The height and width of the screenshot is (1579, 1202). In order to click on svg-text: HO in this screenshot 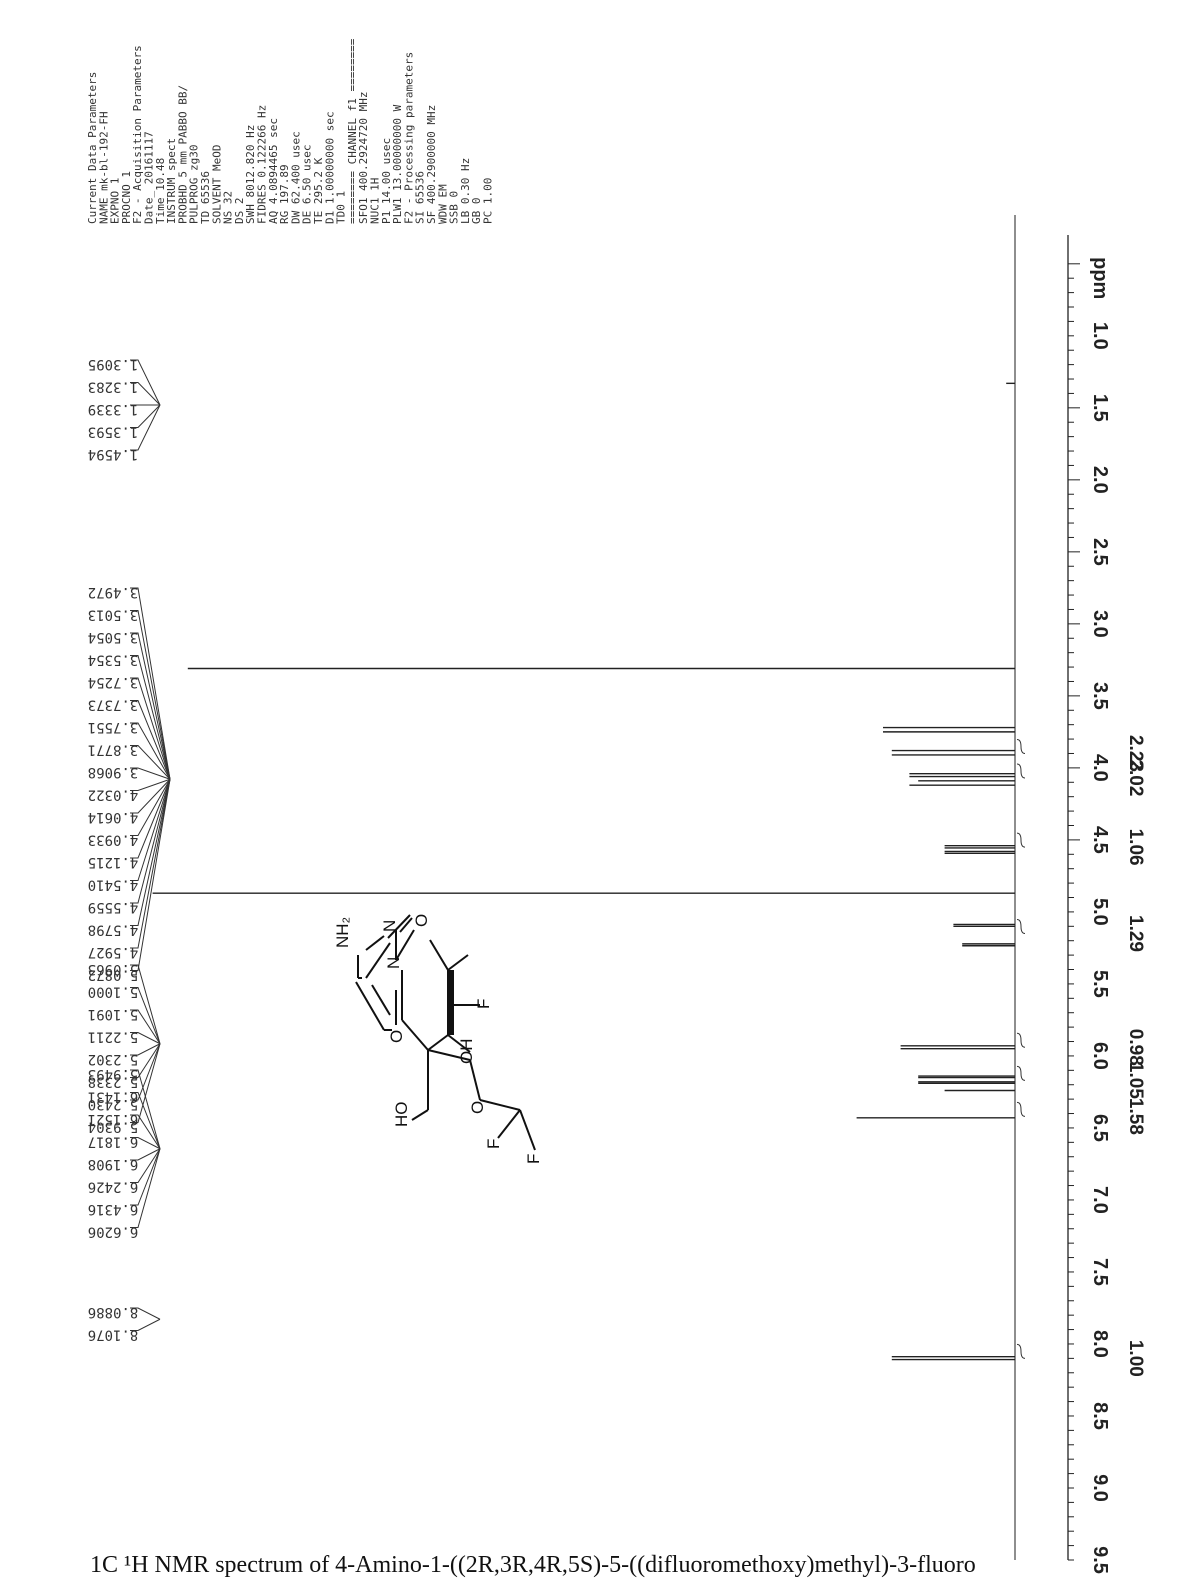, I will do `click(401, 1115)`.